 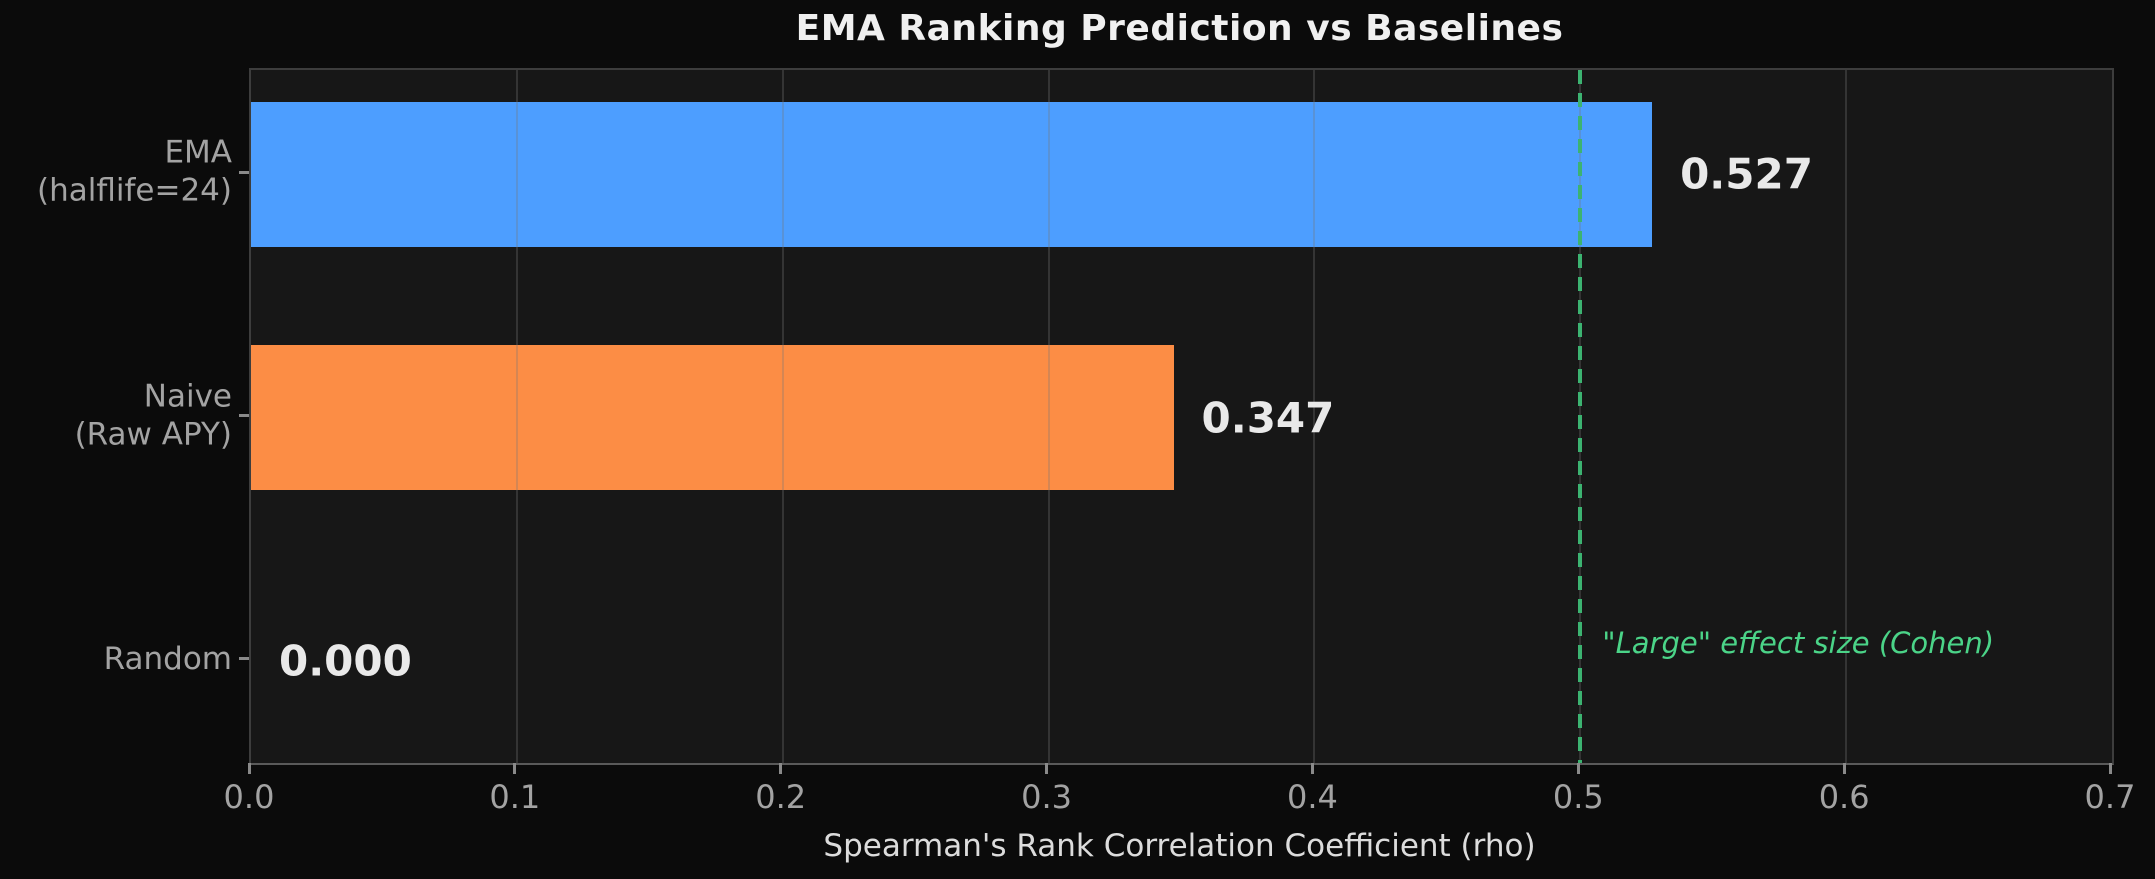 What do you see at coordinates (1844, 797) in the screenshot?
I see `x-tick-label: 0.6` at bounding box center [1844, 797].